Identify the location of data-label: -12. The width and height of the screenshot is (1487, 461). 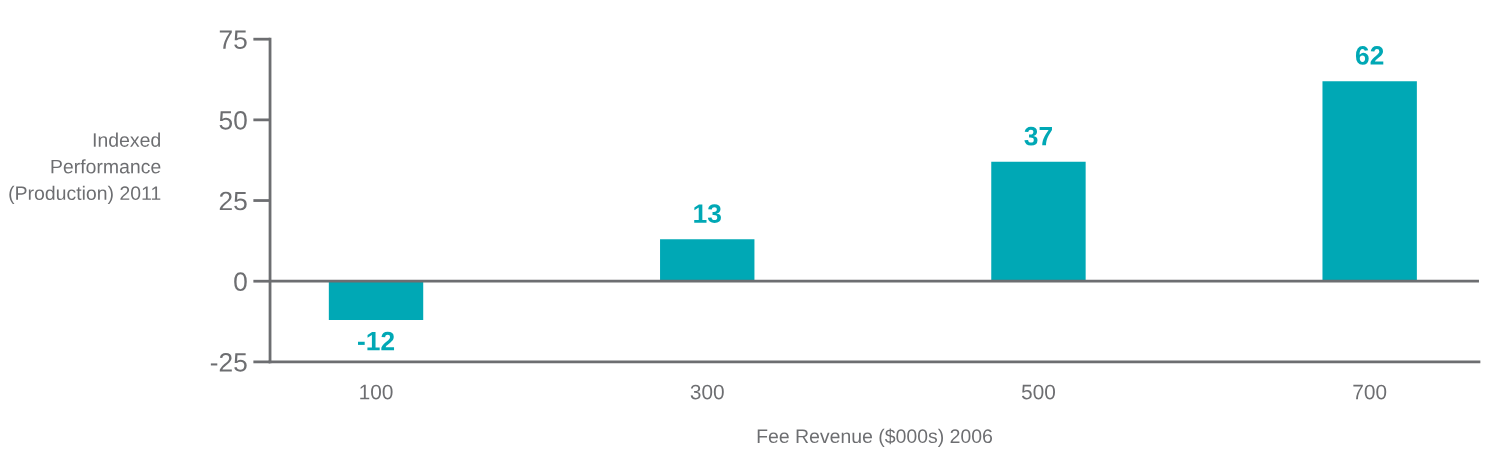
(376, 341).